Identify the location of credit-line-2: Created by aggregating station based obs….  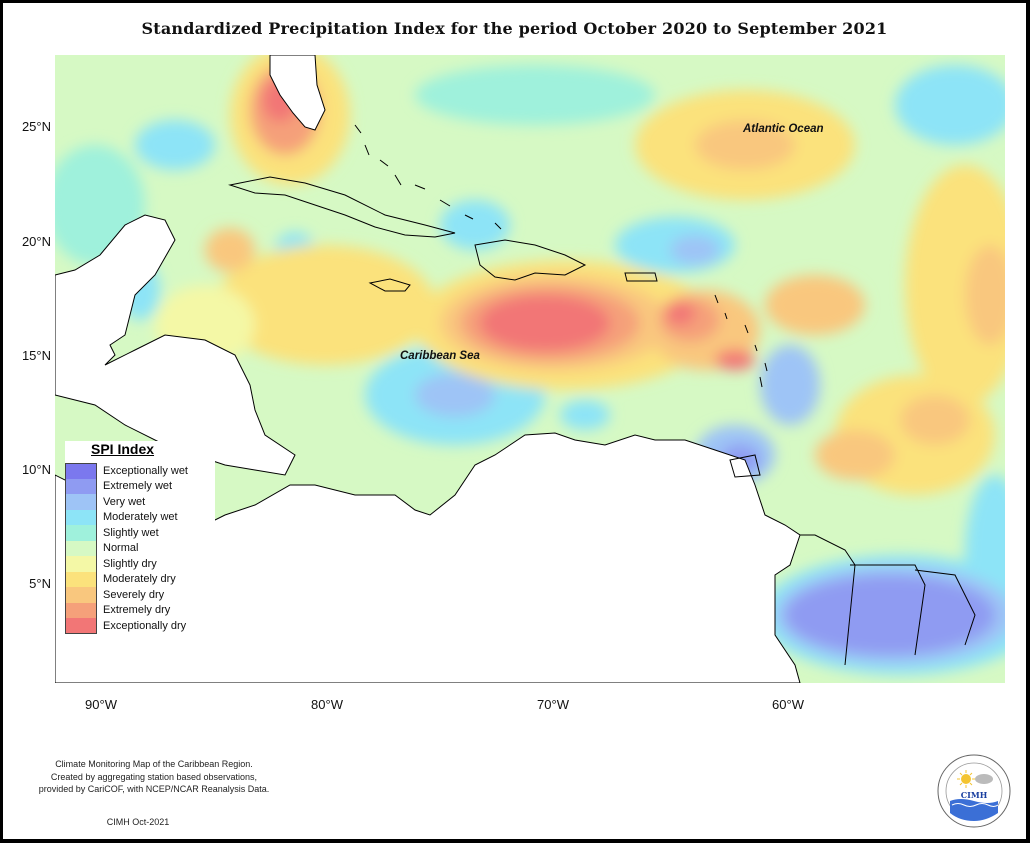
(154, 776).